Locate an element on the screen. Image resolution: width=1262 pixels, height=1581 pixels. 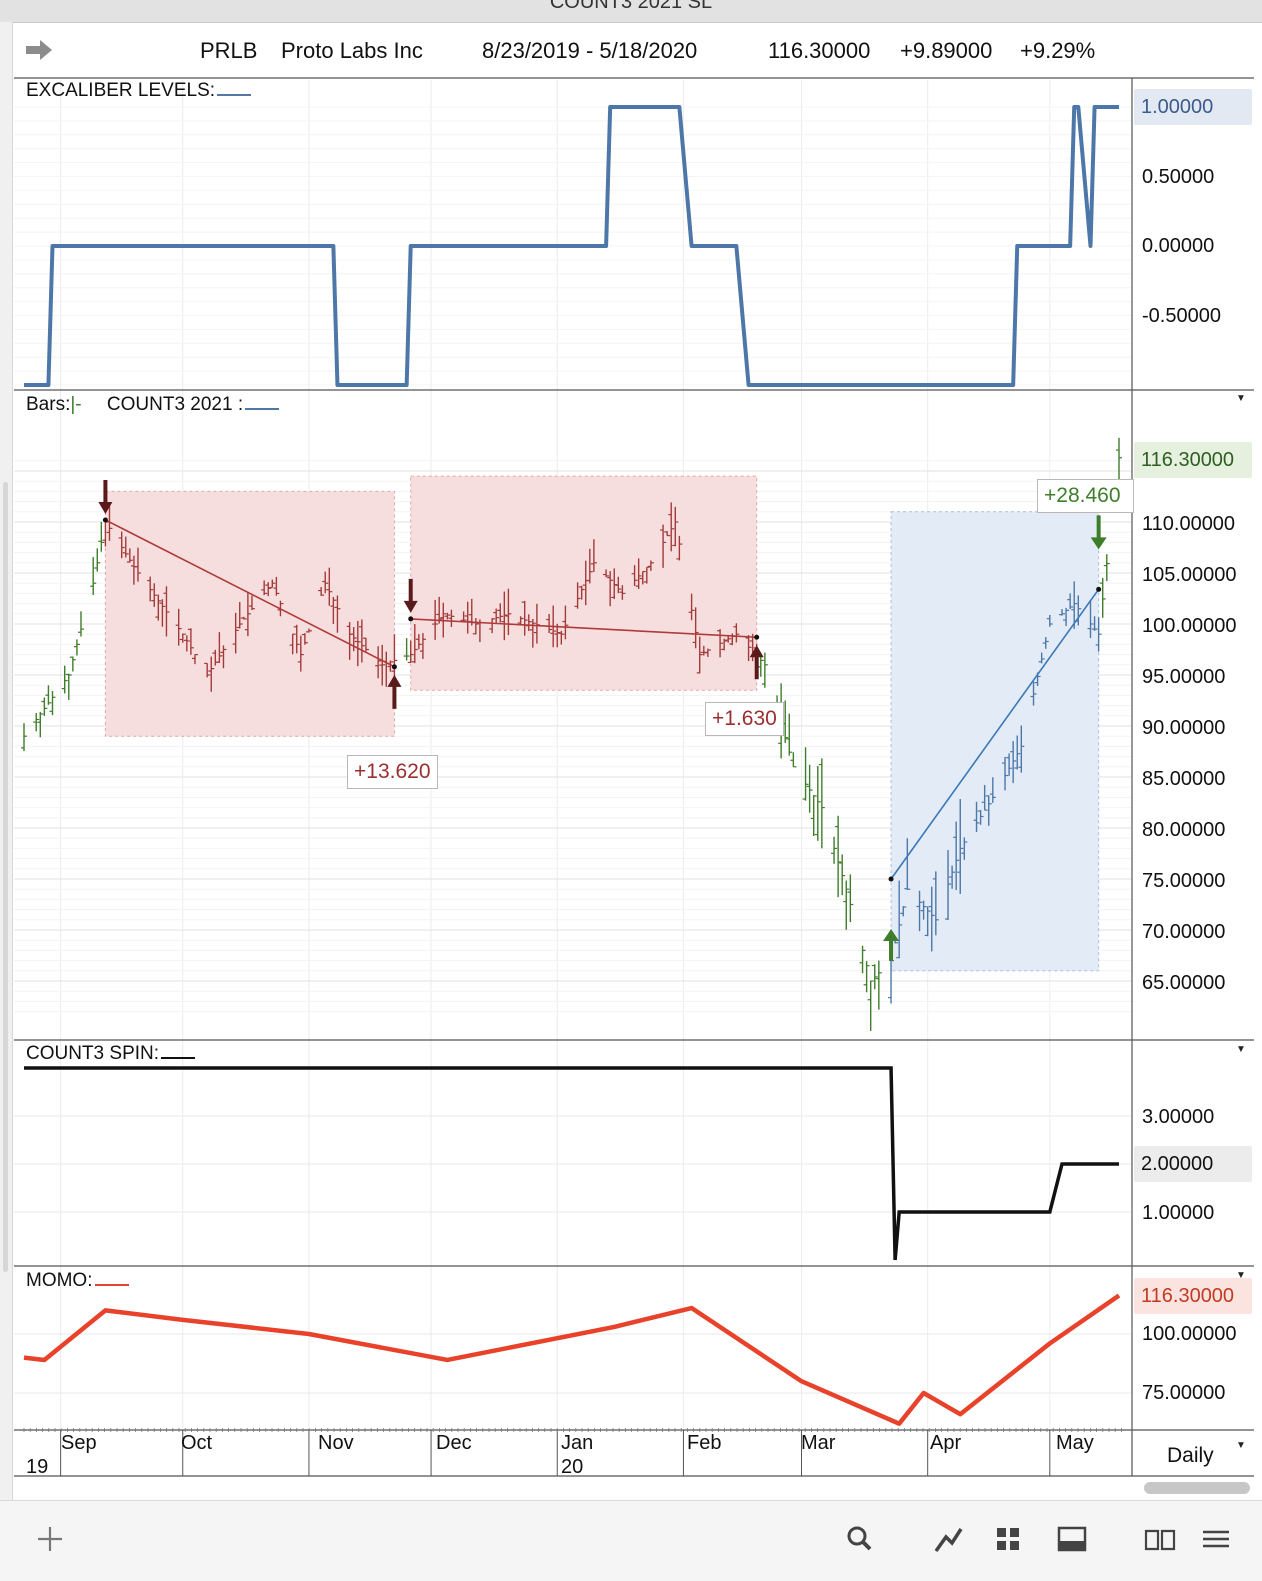
price-ytick: 70.00000 is located at coordinates (1184, 932).